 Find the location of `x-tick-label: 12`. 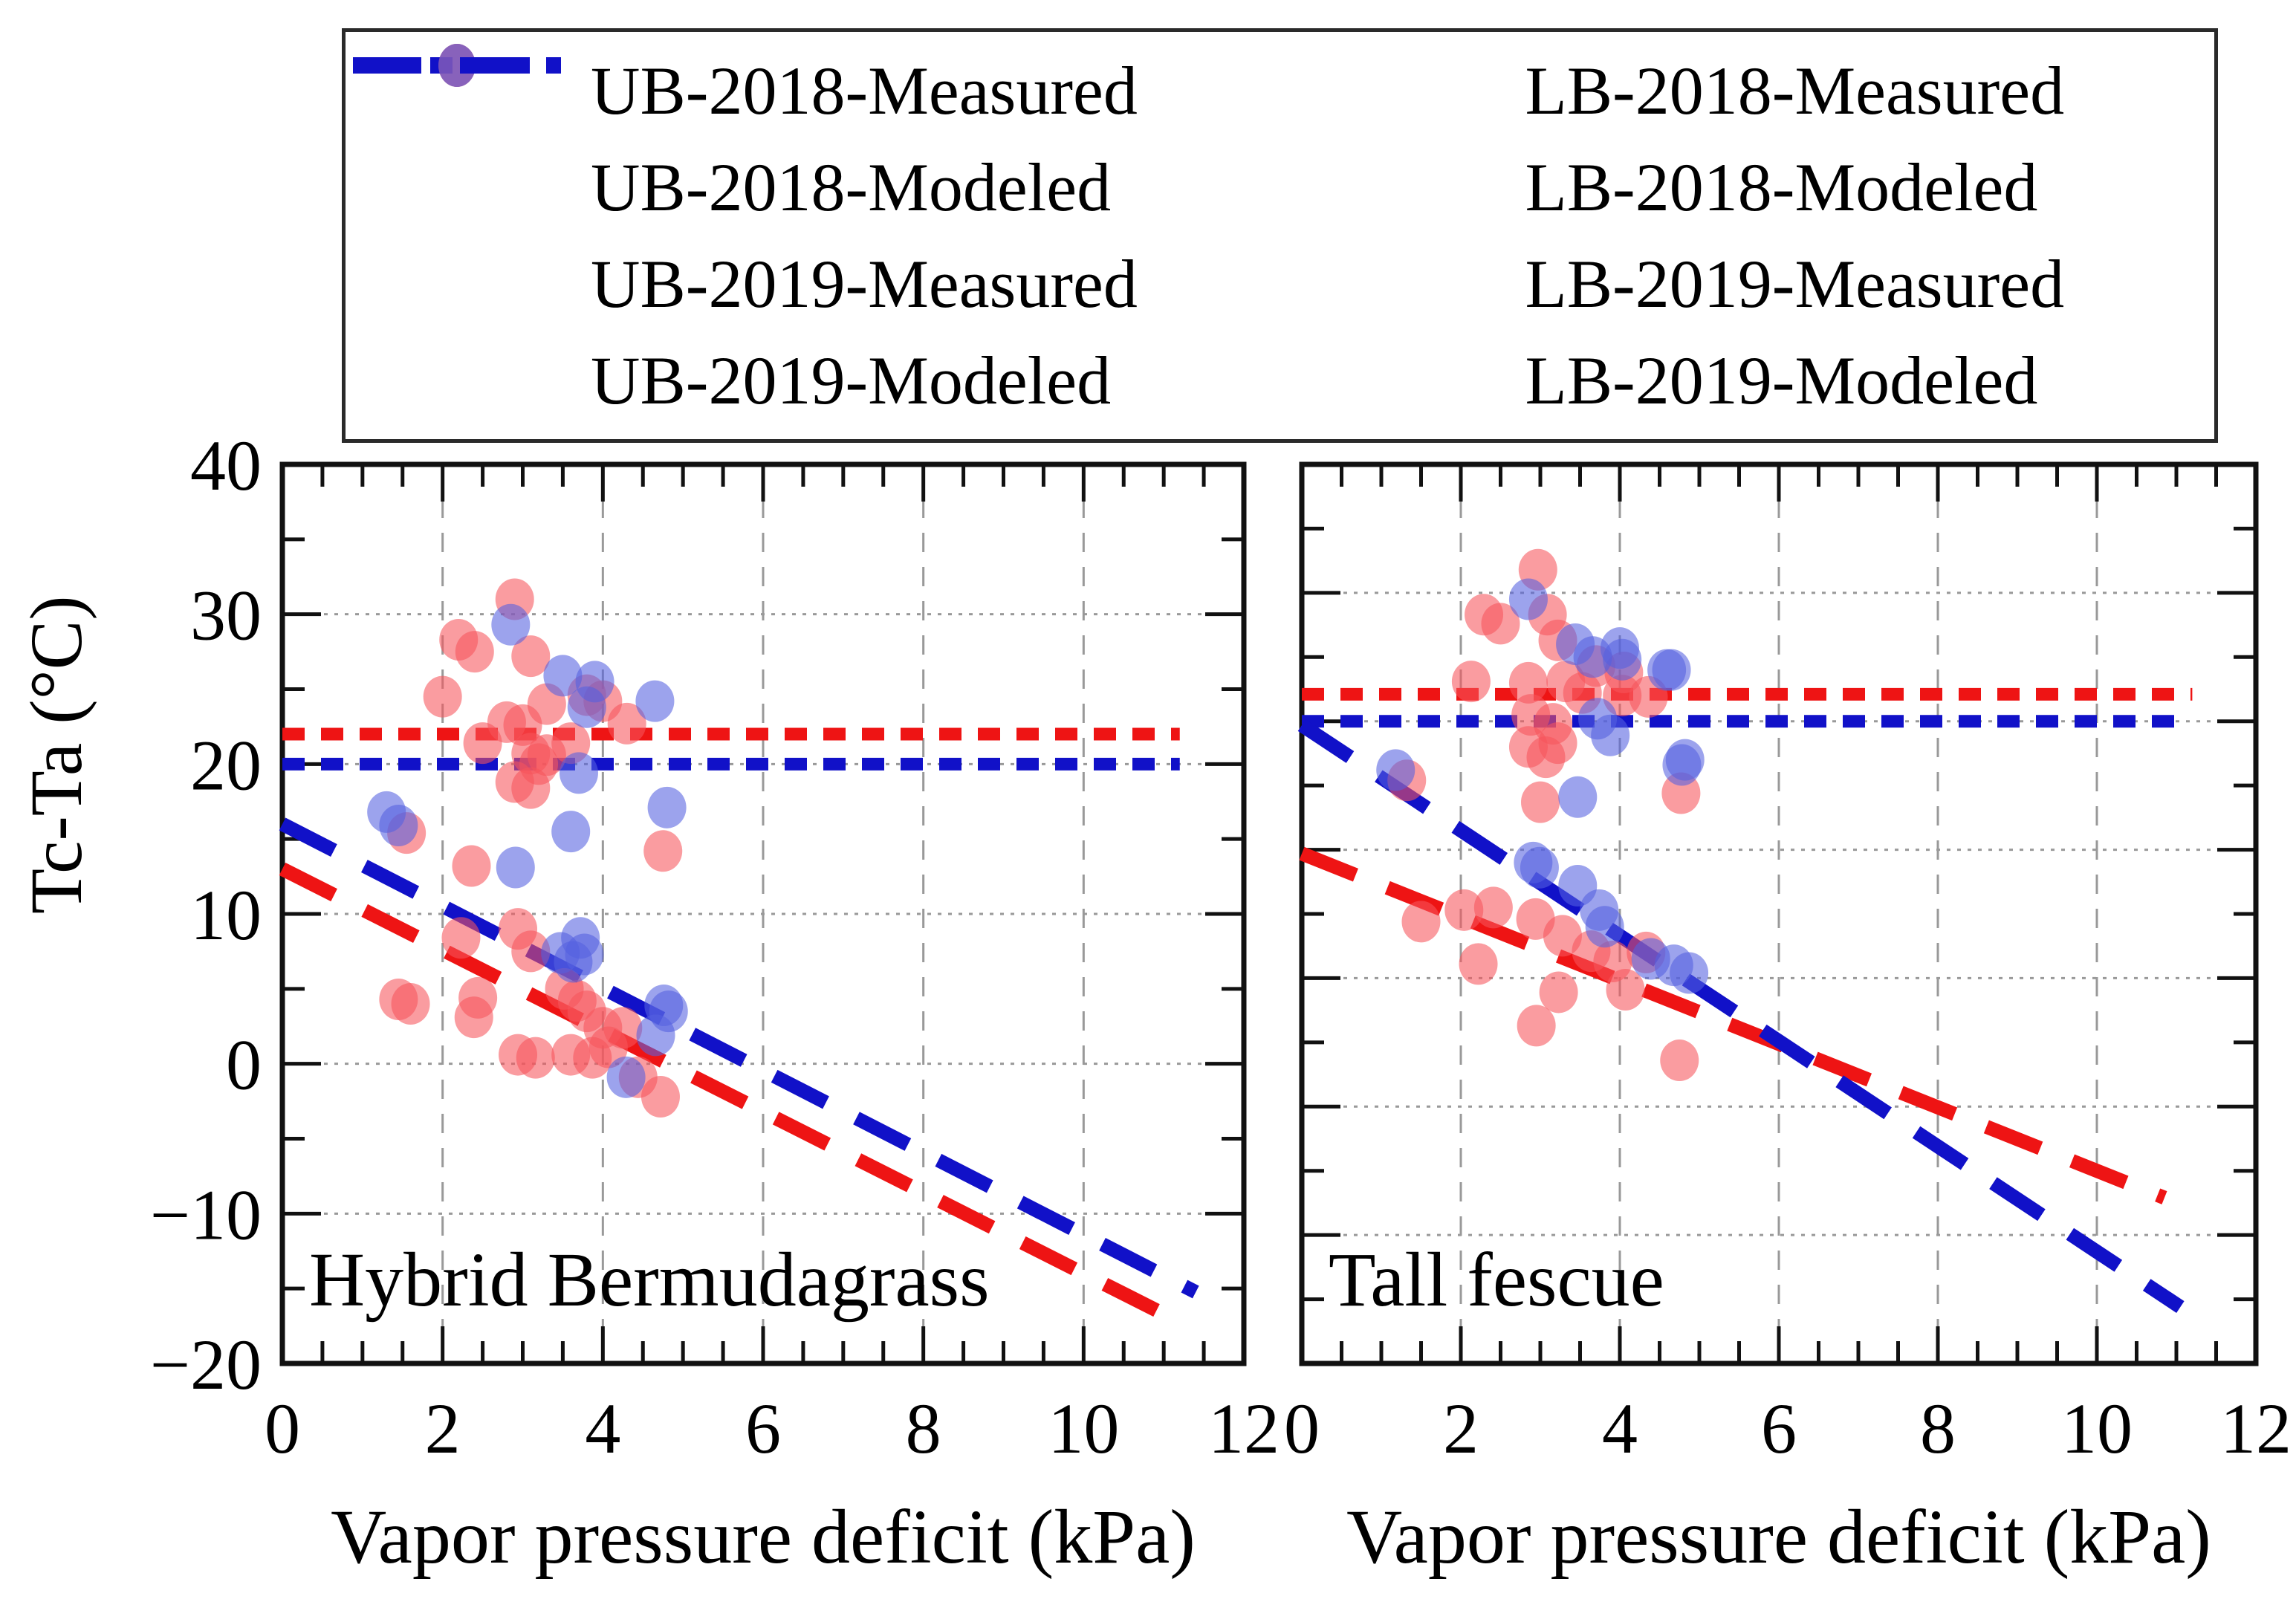

x-tick-label: 12 is located at coordinates (2256, 1428).